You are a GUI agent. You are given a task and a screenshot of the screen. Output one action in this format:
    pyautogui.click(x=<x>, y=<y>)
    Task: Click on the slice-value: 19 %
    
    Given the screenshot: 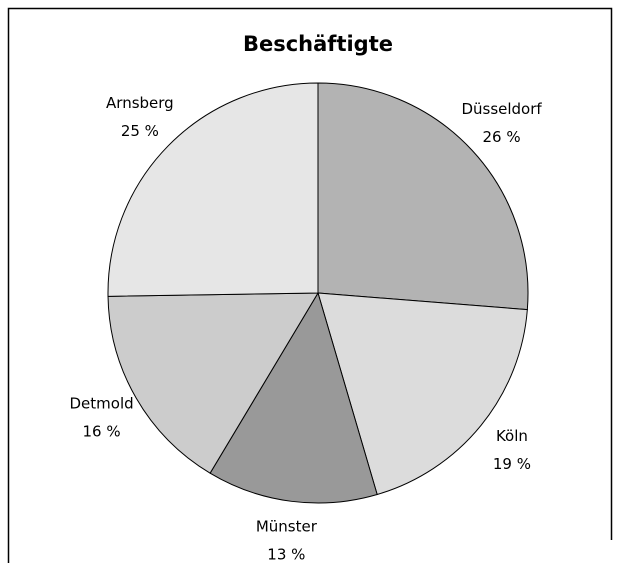 What is the action you would take?
    pyautogui.click(x=512, y=464)
    